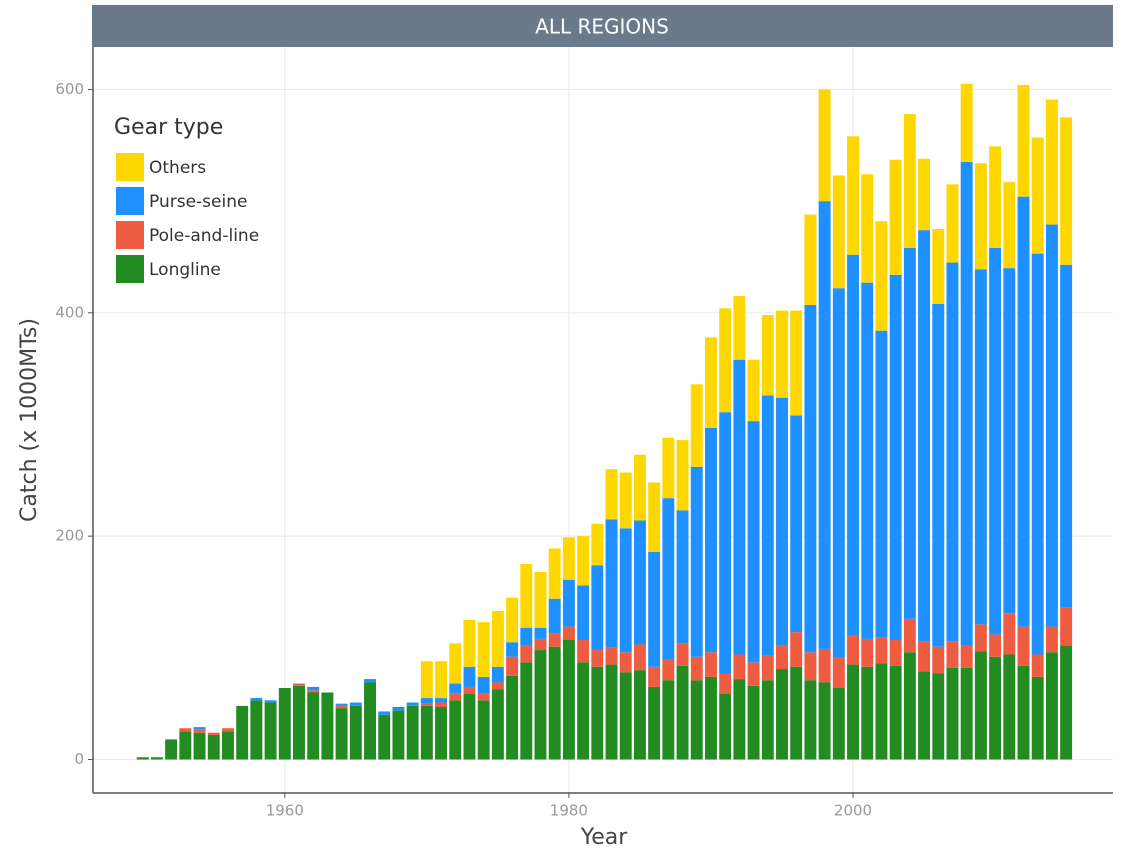  I want to click on x-axis-label: Year, so click(604, 837).